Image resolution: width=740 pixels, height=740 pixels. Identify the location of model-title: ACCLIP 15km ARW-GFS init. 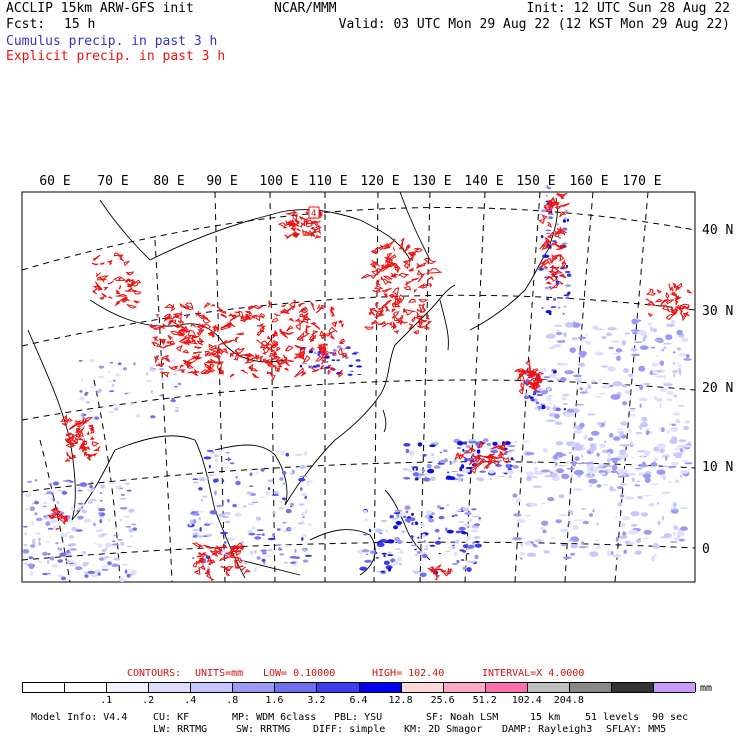
(100, 8).